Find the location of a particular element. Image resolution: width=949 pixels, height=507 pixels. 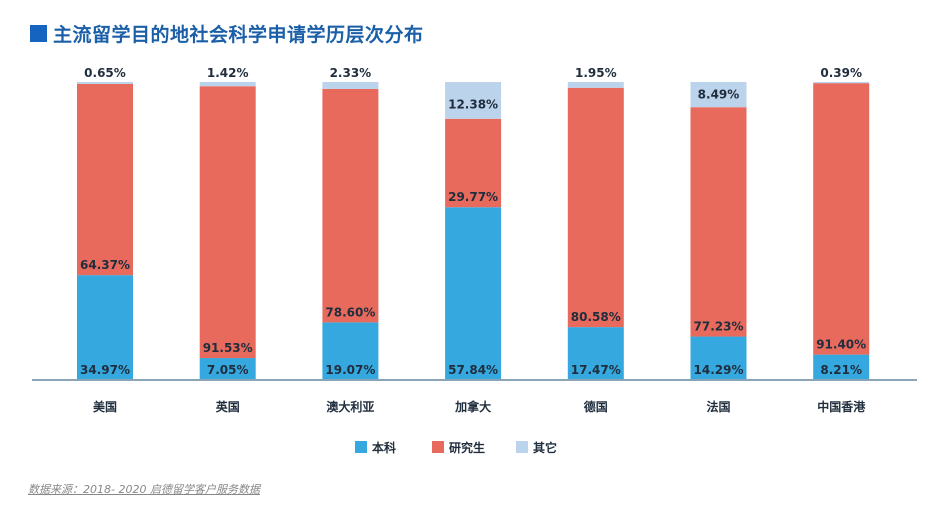

data-label-other: 2.33% is located at coordinates (351, 73).